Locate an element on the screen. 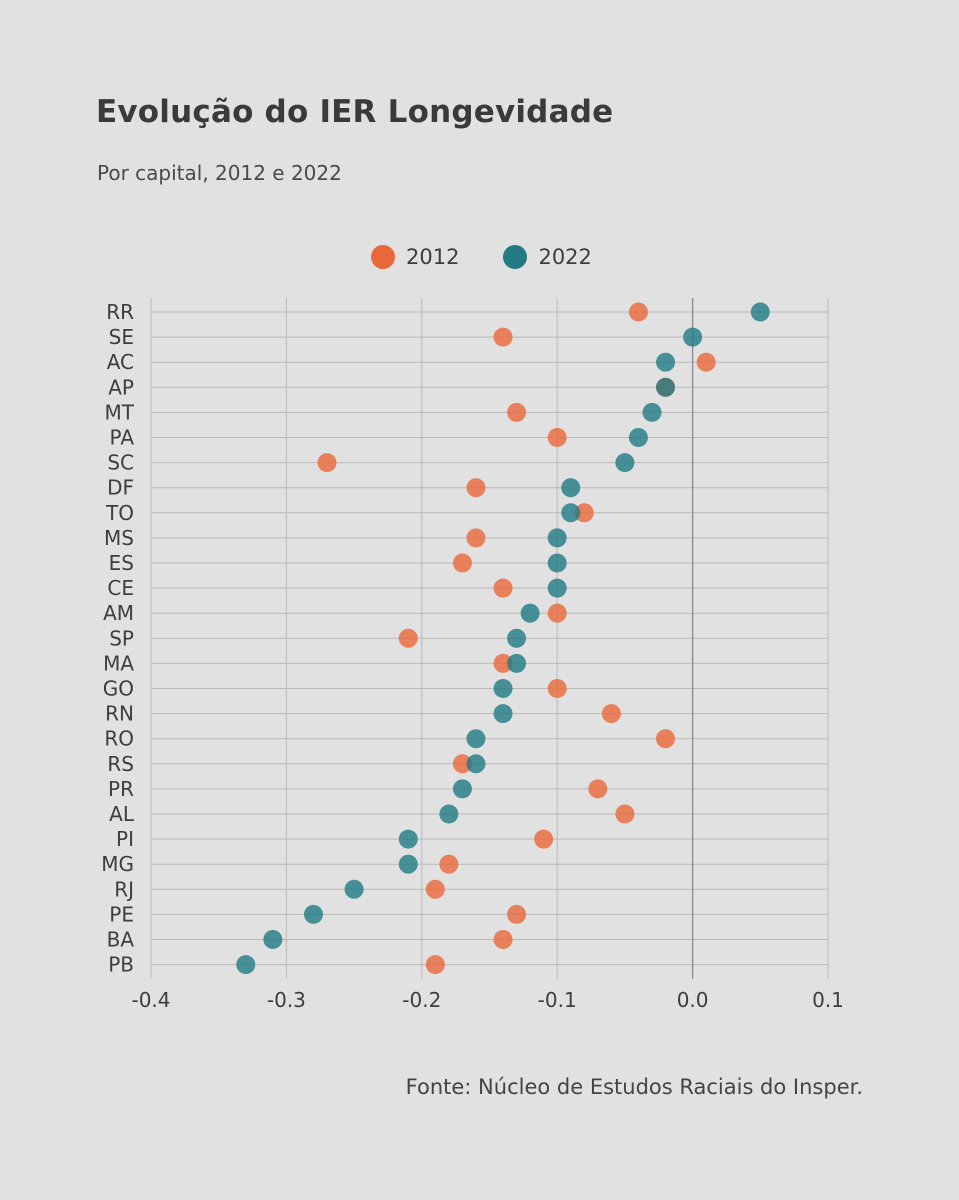 The width and height of the screenshot is (959, 1200). point-2022-ba is located at coordinates (273, 939).